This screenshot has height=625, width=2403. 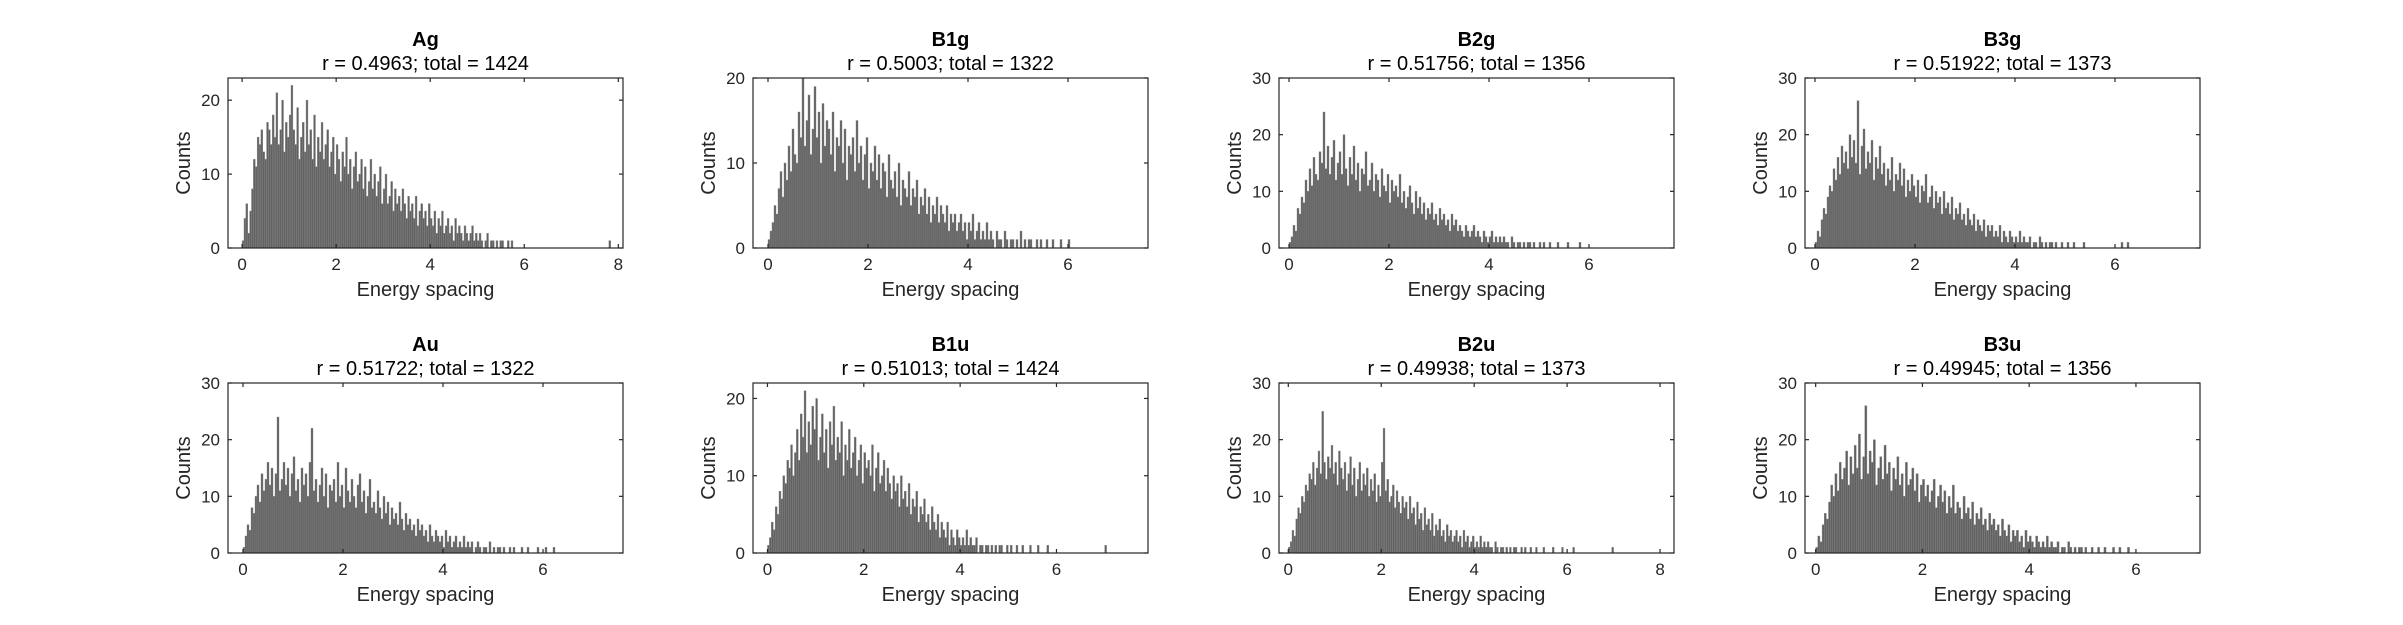 What do you see at coordinates (951, 369) in the screenshot?
I see `panel-subtitle: r = 0.51013; total = 1424` at bounding box center [951, 369].